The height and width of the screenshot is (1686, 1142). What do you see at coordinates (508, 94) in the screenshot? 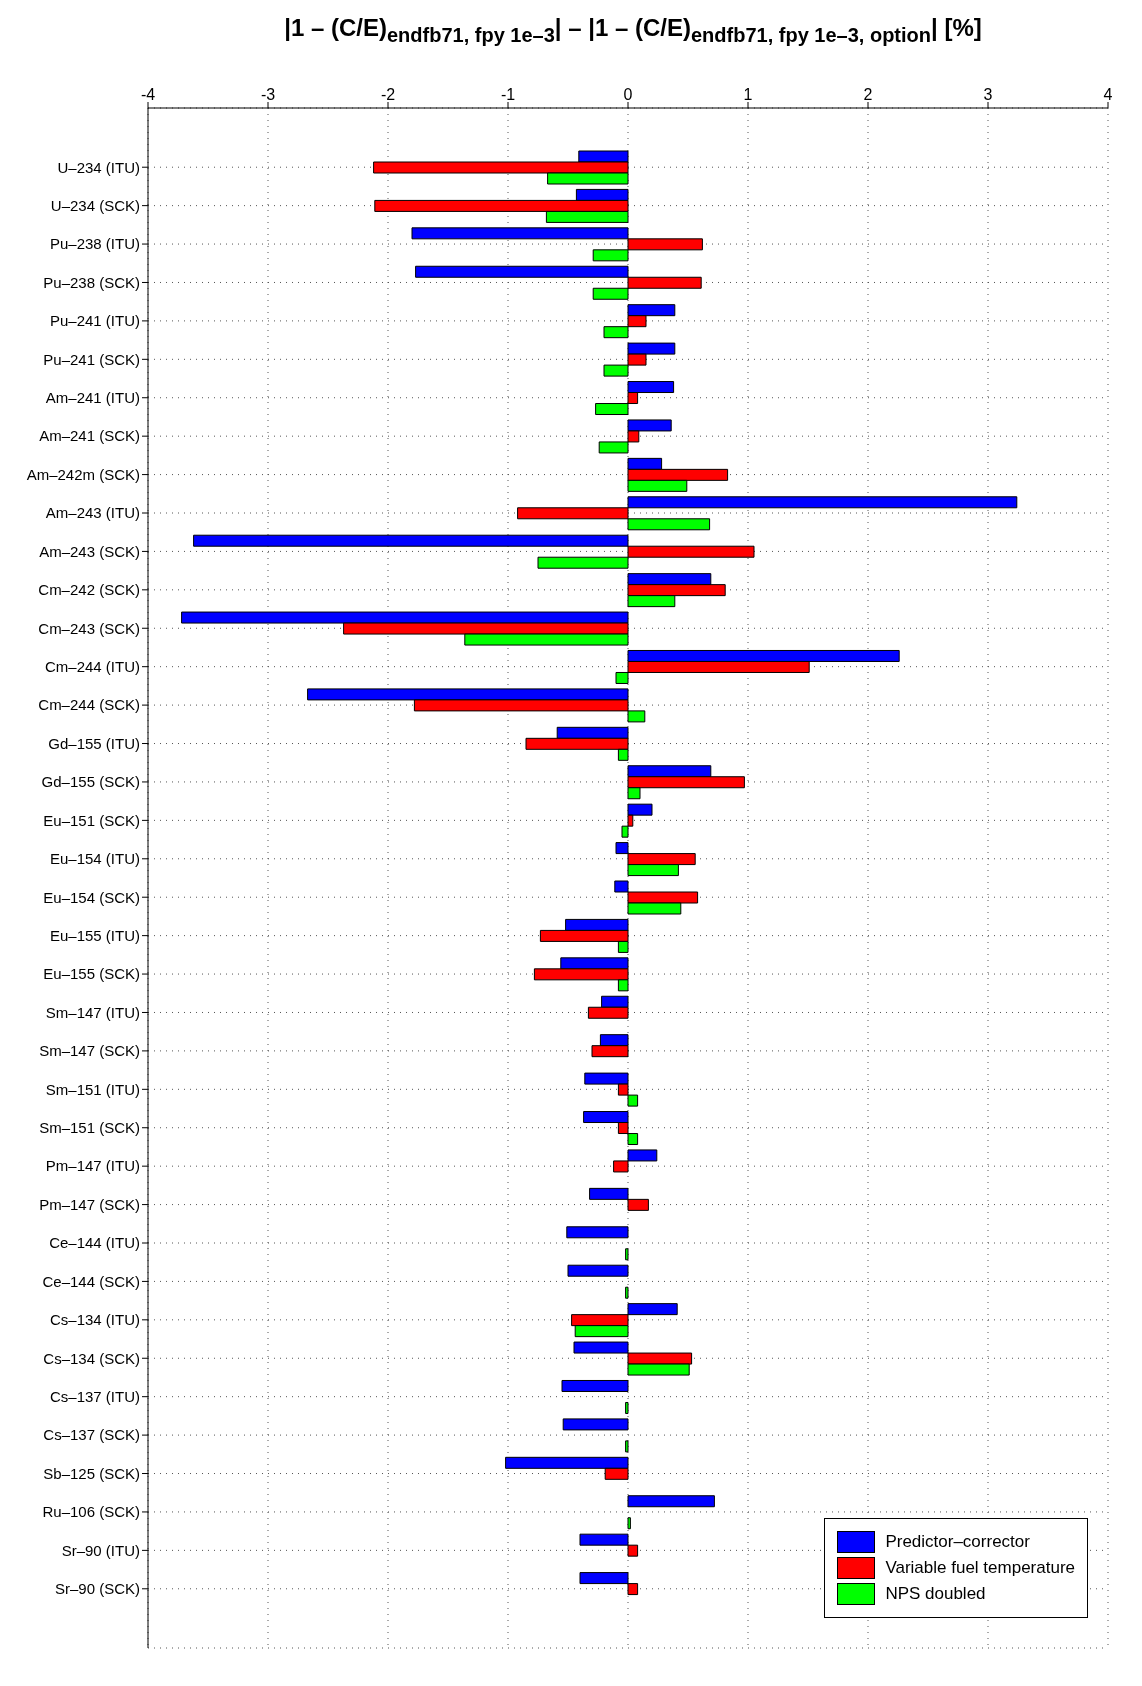
I see `x-tick-label: -1` at bounding box center [508, 94].